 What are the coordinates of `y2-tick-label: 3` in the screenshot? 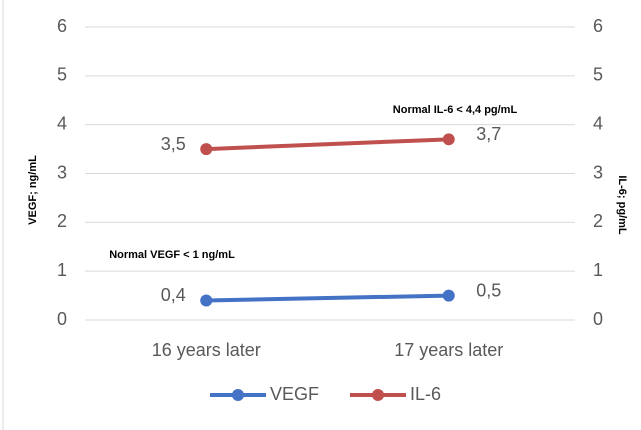 It's located at (598, 172).